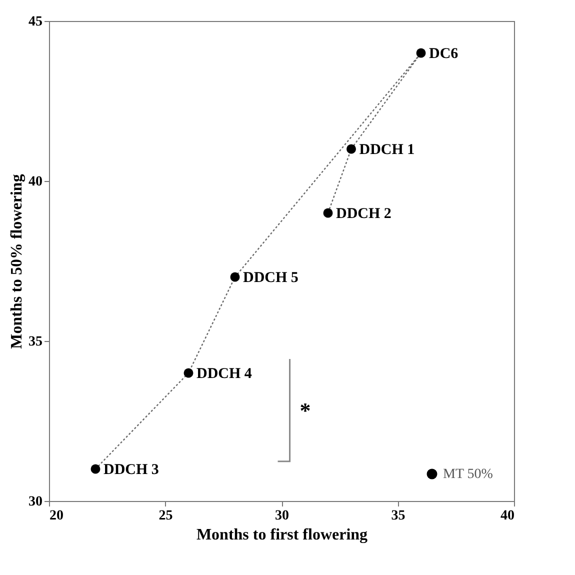 The width and height of the screenshot is (575, 575). Describe the element at coordinates (57, 516) in the screenshot. I see `x-tick-label: 20` at that location.